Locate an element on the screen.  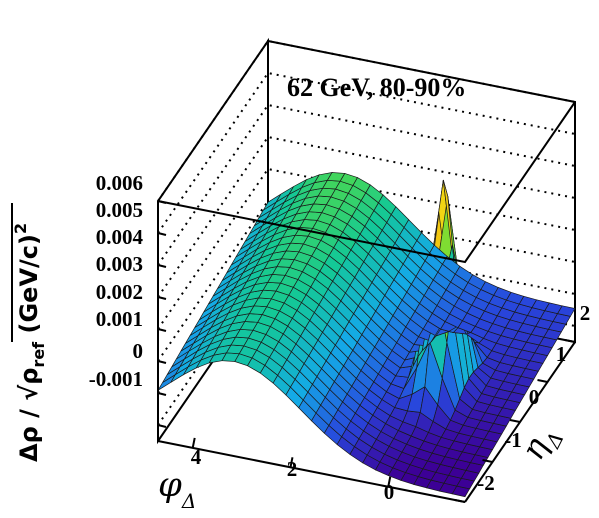
chart-title: 62 GeV, 80-90% is located at coordinates (376, 87).